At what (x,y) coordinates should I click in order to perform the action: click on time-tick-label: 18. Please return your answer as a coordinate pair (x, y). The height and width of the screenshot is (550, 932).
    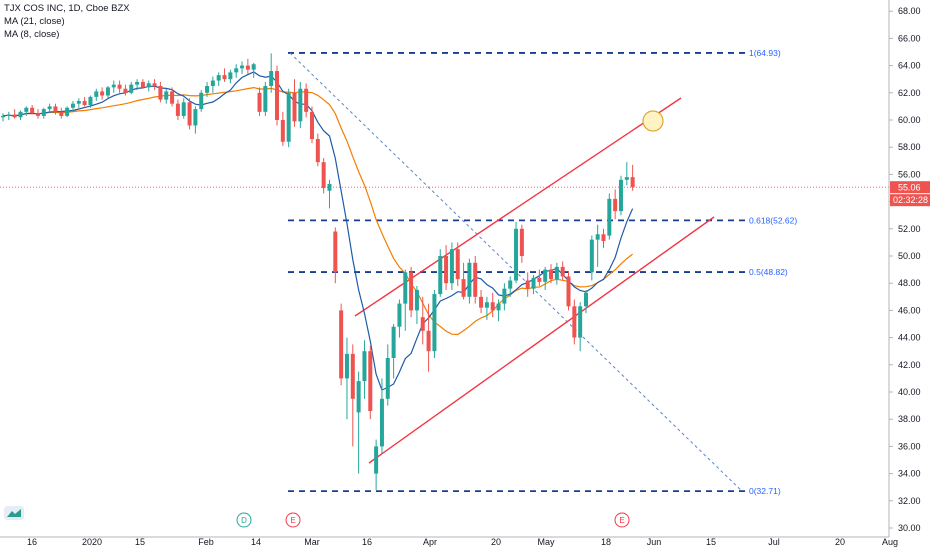
    Looking at the image, I should click on (606, 542).